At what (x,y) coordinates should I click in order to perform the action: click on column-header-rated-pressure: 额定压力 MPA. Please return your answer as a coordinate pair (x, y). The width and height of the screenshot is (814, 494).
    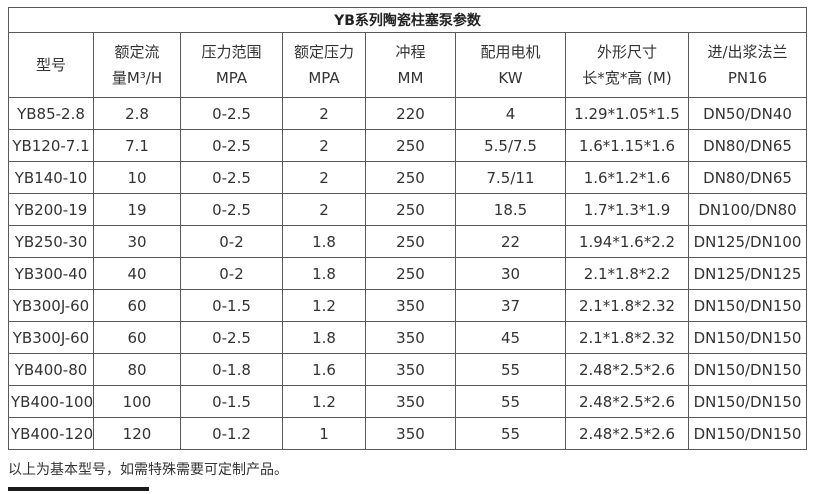
    Looking at the image, I should click on (324, 65).